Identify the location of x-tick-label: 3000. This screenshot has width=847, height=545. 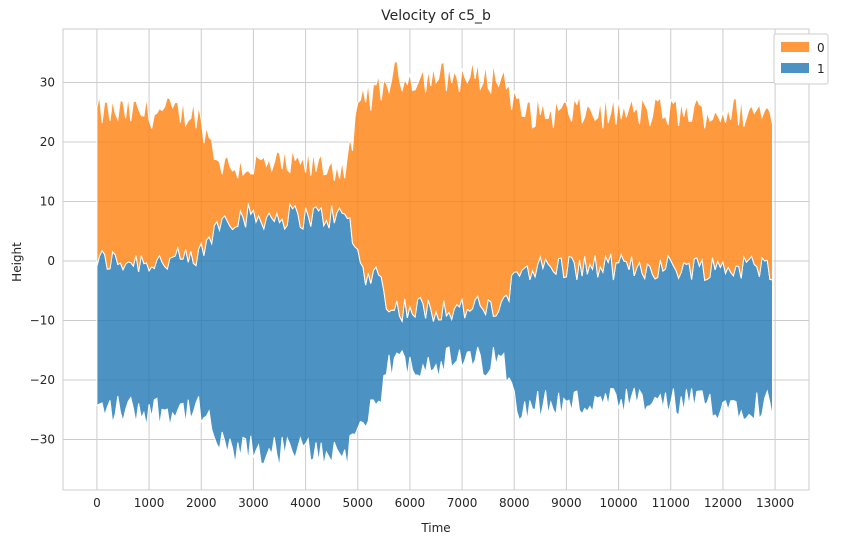
(253, 503).